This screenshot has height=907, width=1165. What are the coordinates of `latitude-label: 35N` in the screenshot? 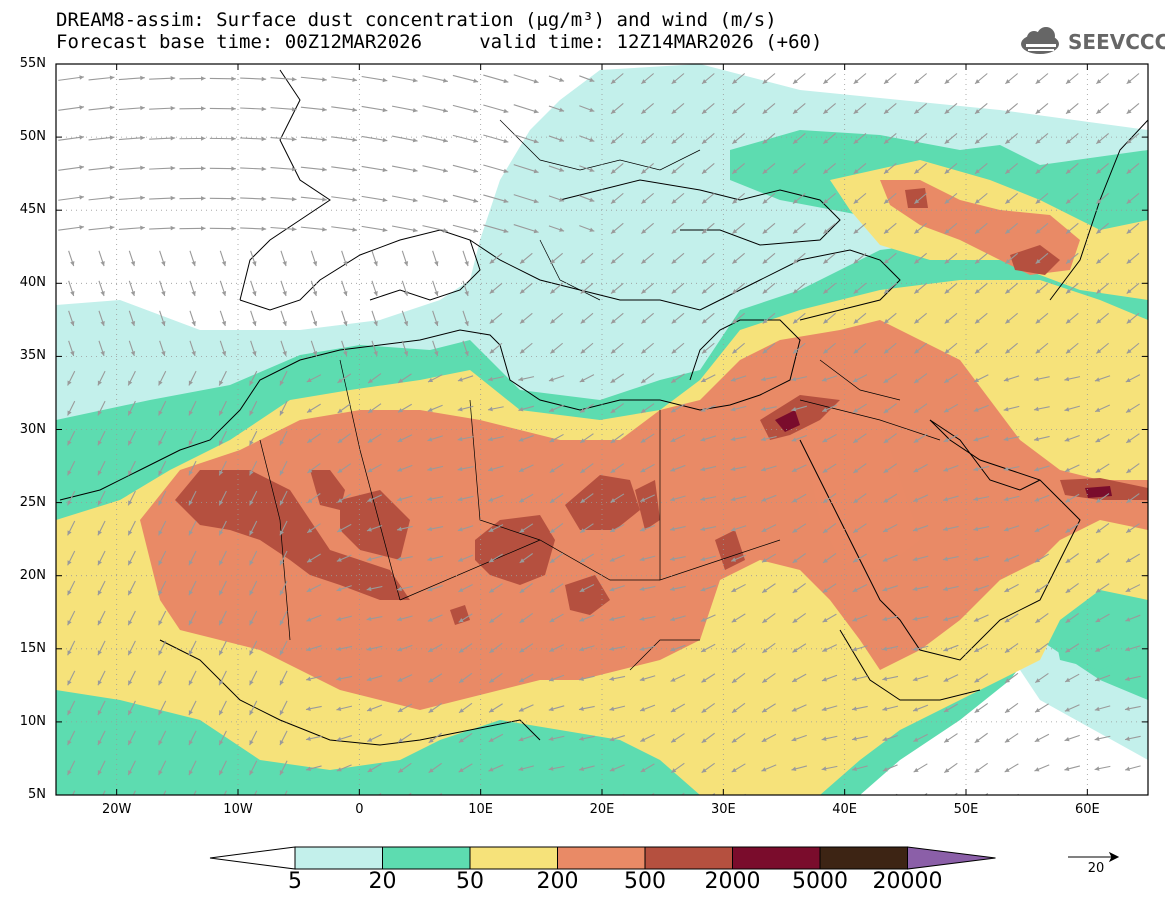 It's located at (32, 356).